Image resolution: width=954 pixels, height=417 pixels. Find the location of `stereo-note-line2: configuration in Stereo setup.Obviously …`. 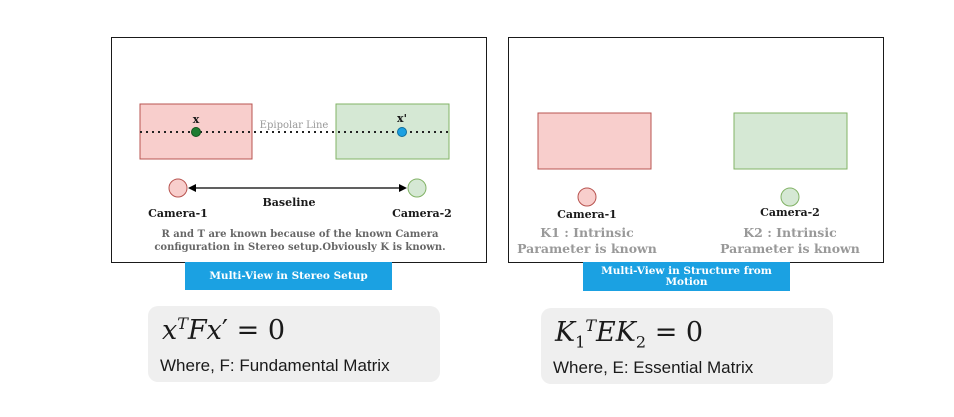

stereo-note-line2: configuration in Stereo setup.Obviously … is located at coordinates (299, 247).